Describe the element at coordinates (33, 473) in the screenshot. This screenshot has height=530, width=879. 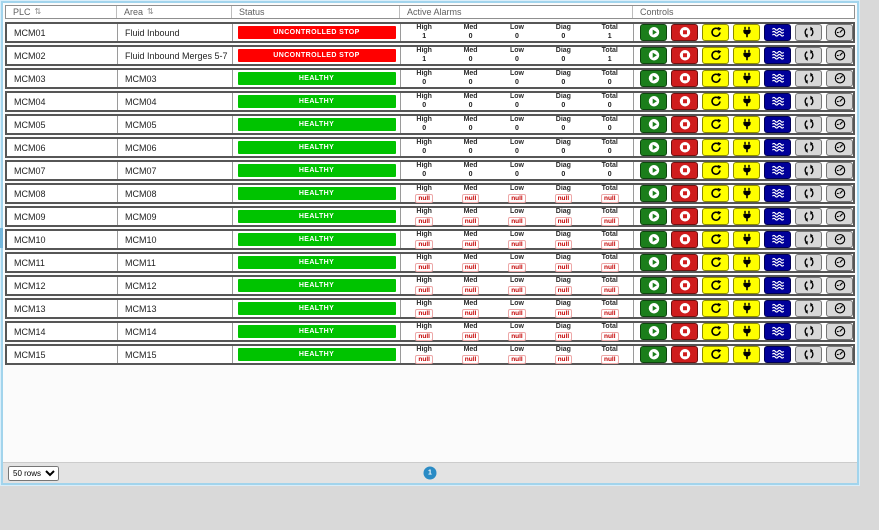
I see `rows-per-page-select: 50 rows` at that location.